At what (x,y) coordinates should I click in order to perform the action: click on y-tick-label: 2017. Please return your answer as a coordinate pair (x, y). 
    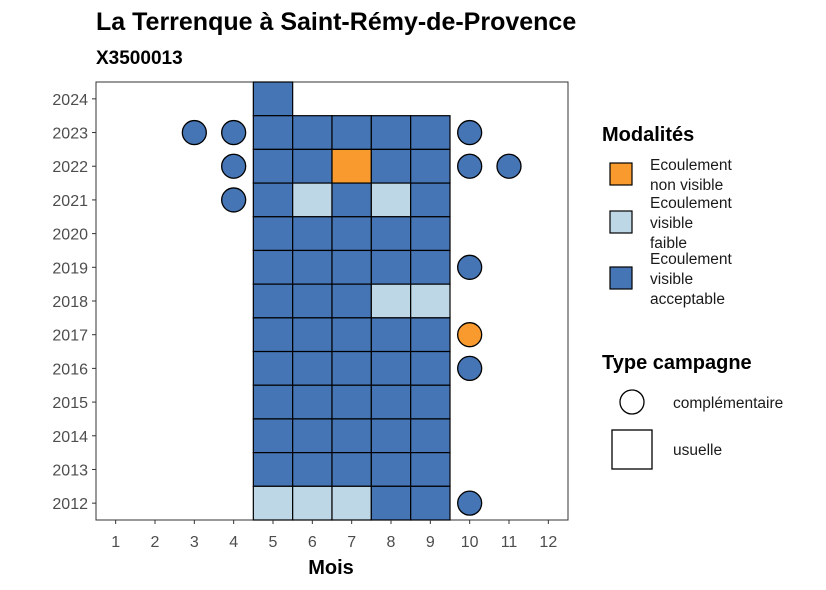
    Looking at the image, I should click on (70, 336).